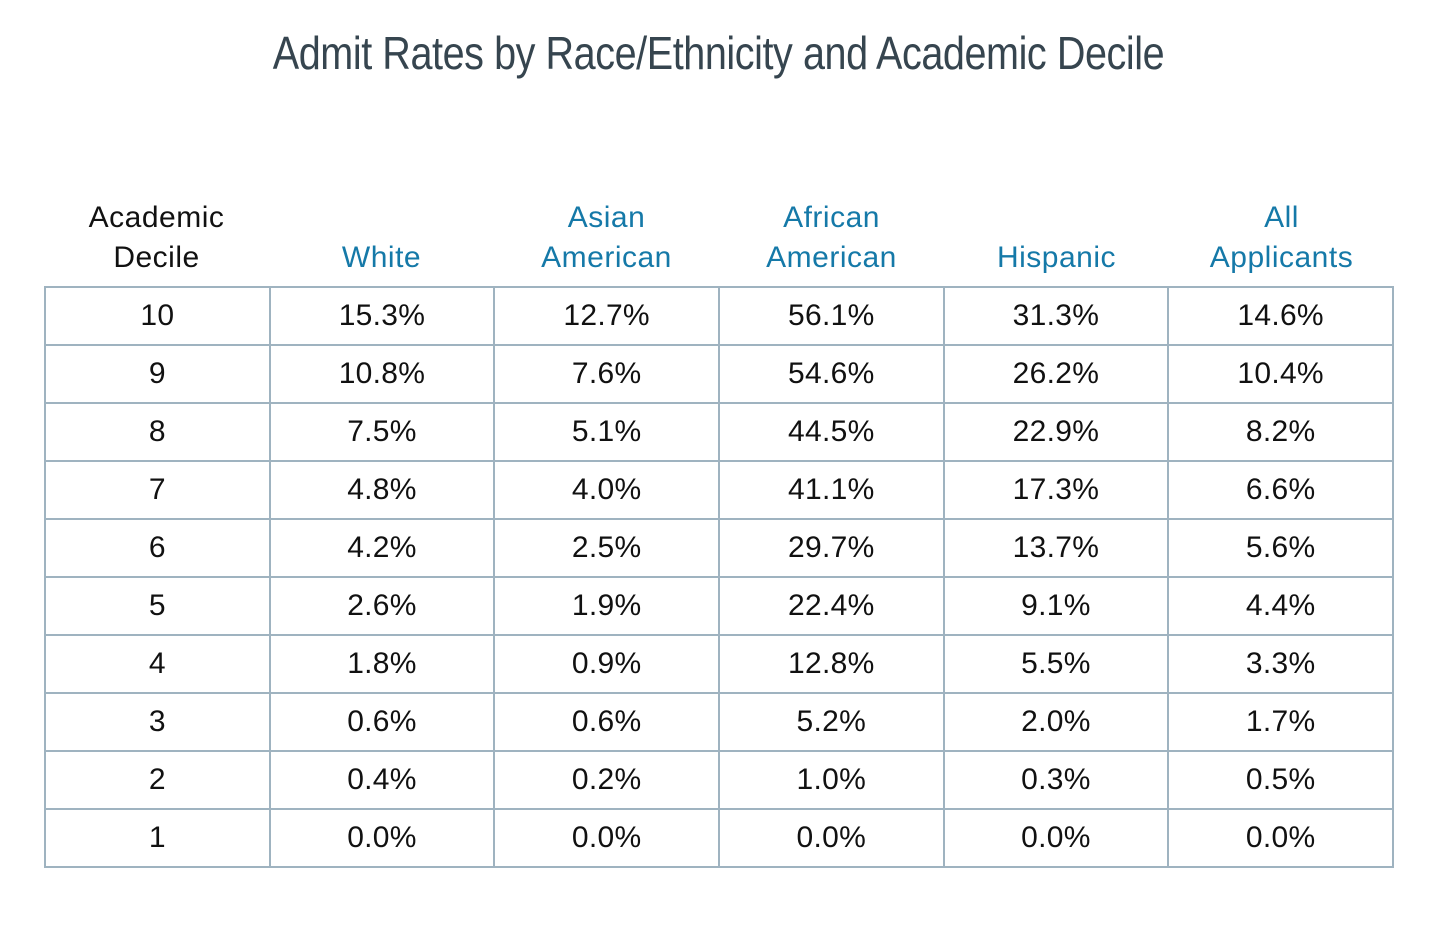 Image resolution: width=1437 pixels, height=937 pixels. Describe the element at coordinates (606, 780) in the screenshot. I see `rate-cell-asian-american: 0.2%` at that location.